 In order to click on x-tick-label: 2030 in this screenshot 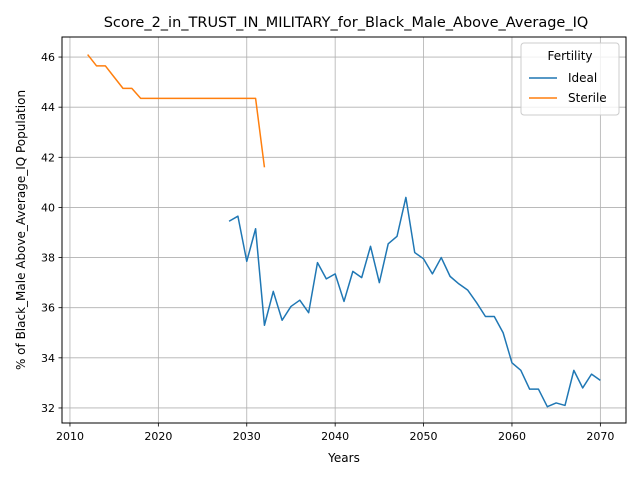, I will do `click(247, 436)`.